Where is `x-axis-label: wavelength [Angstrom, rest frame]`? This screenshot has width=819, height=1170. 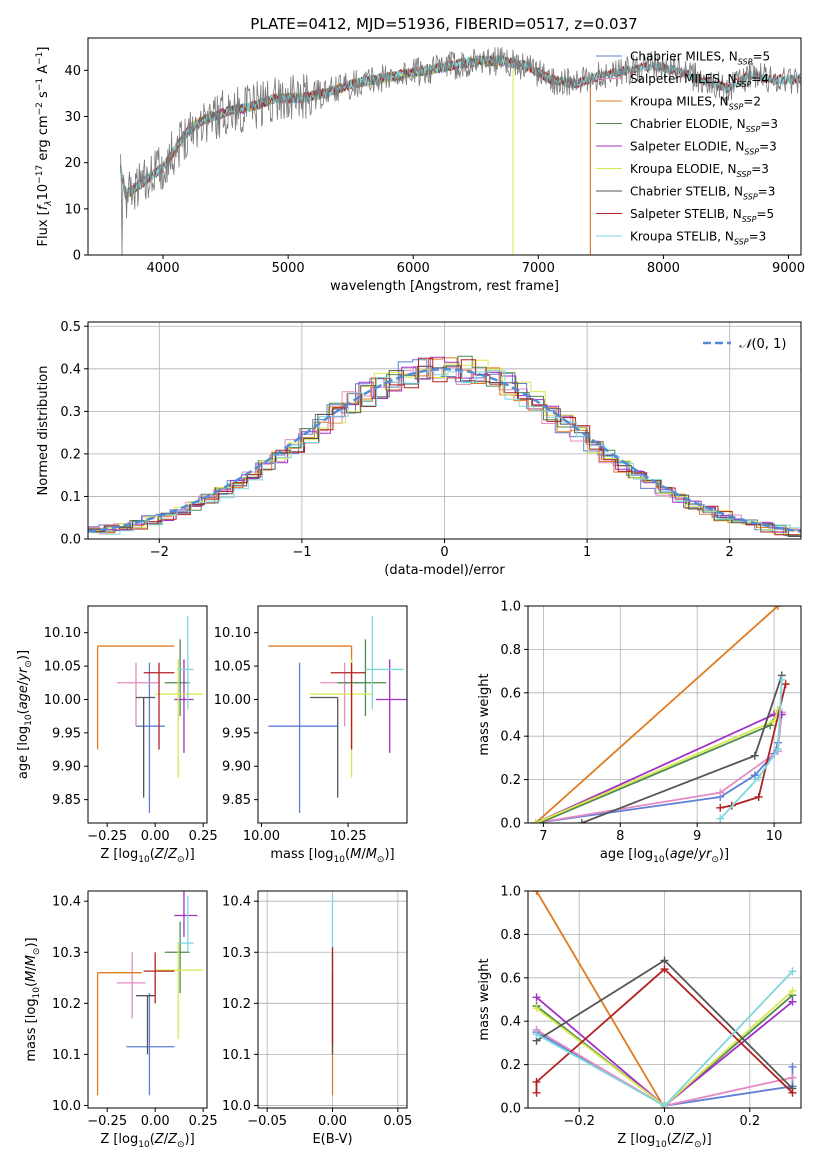
x-axis-label: wavelength [Angstrom, rest frame] is located at coordinates (444, 286).